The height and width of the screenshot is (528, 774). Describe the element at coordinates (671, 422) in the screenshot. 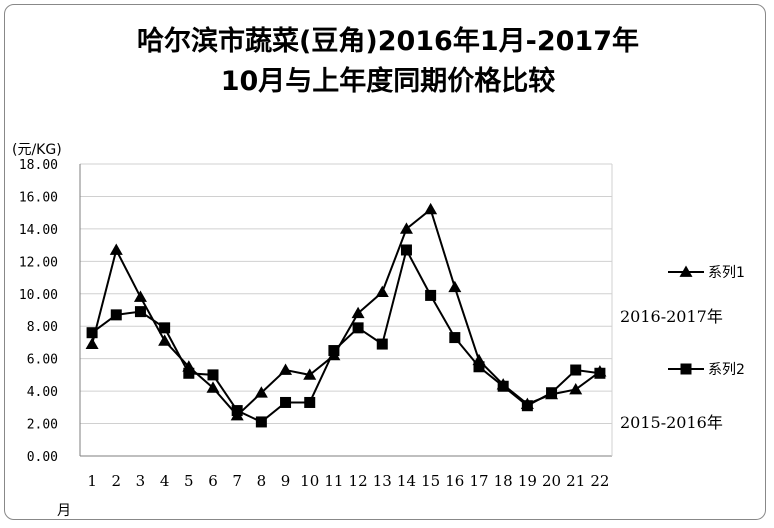

I see `series-annotation: 2015-2016年` at that location.